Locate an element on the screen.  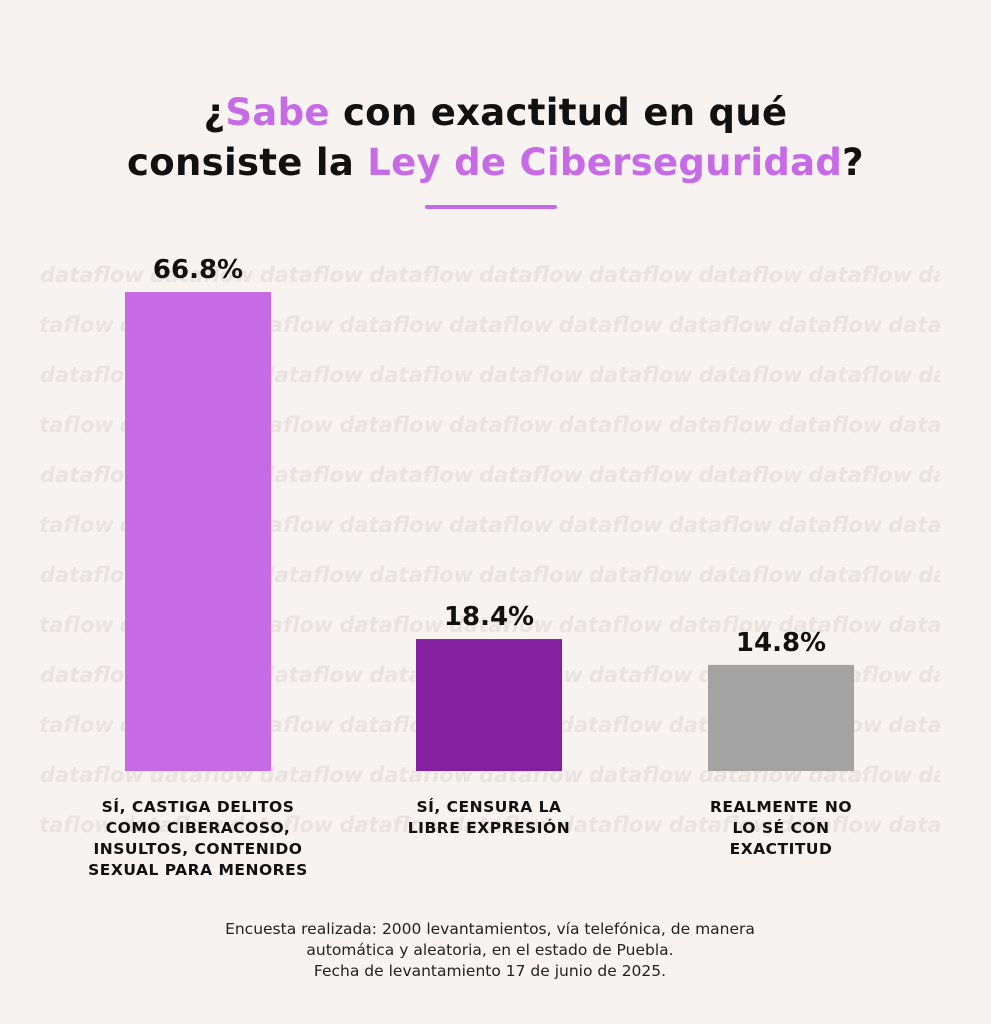
title-rest: con exactitud en qué is located at coordinates (558, 112).